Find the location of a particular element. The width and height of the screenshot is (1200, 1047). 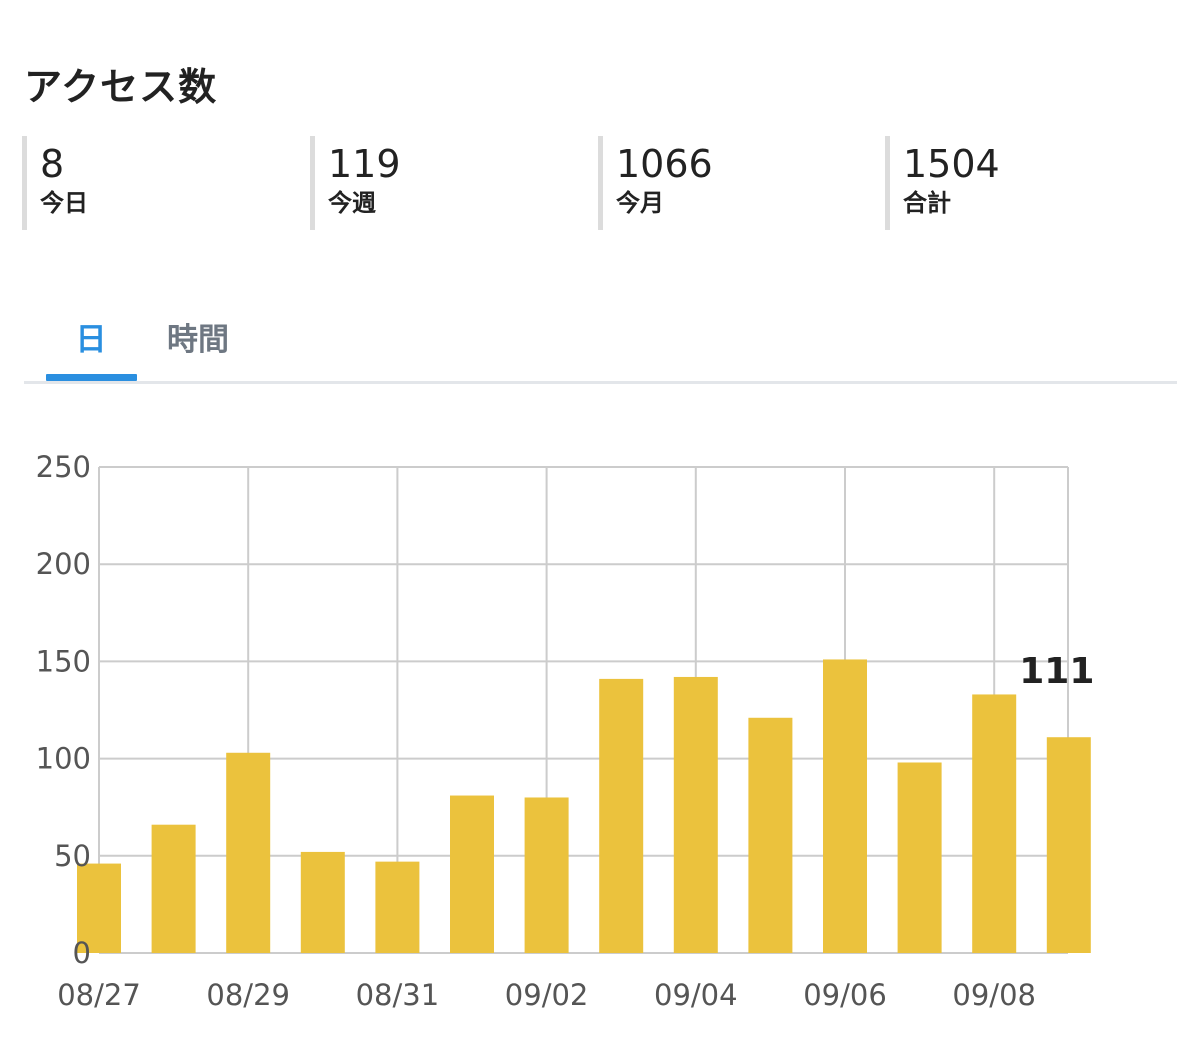

stat-total-value: 1504 is located at coordinates (951, 164).